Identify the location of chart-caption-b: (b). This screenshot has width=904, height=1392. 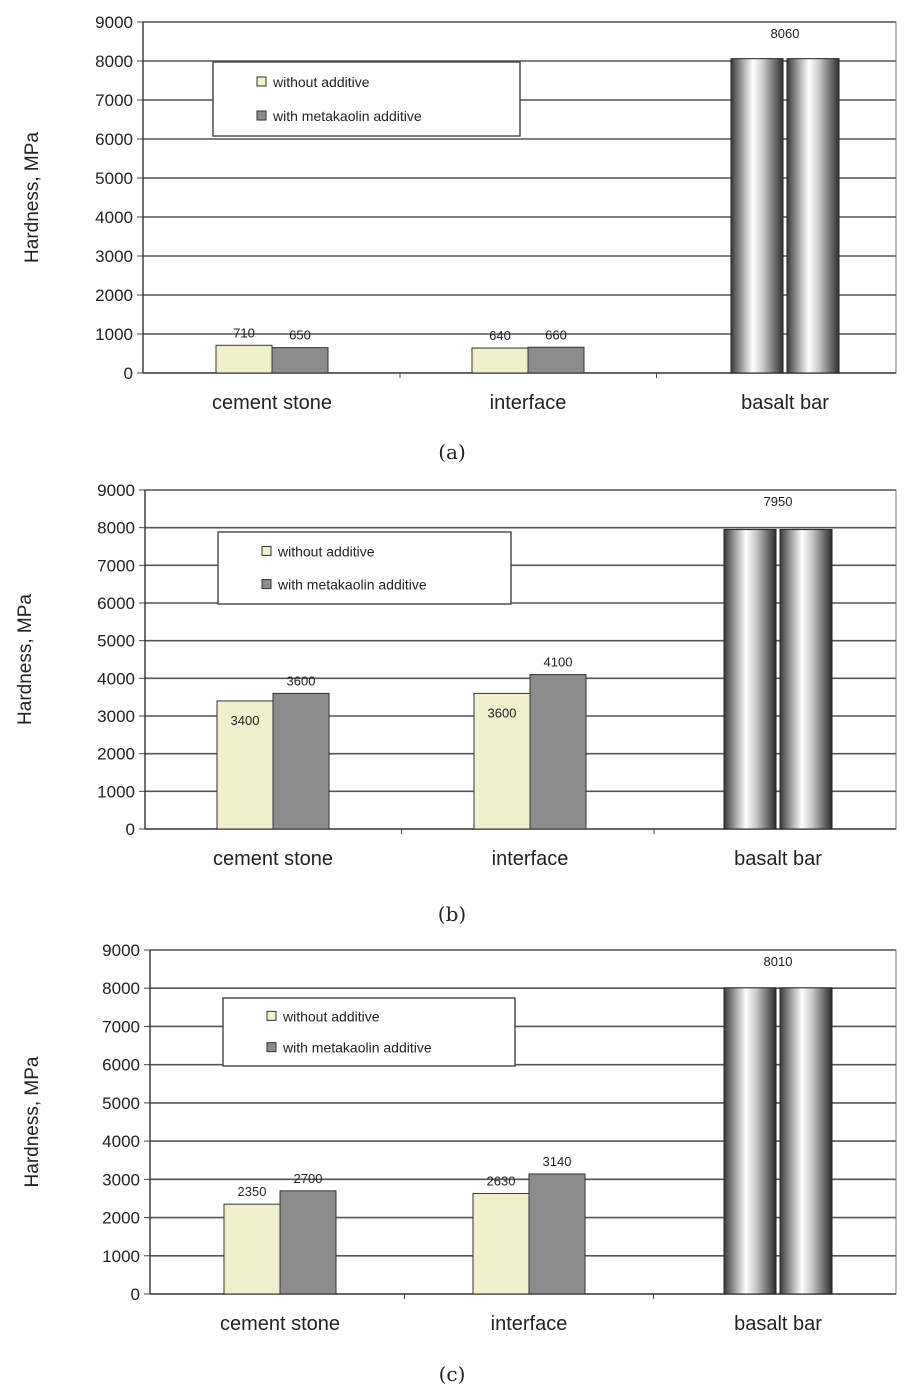
(452, 914).